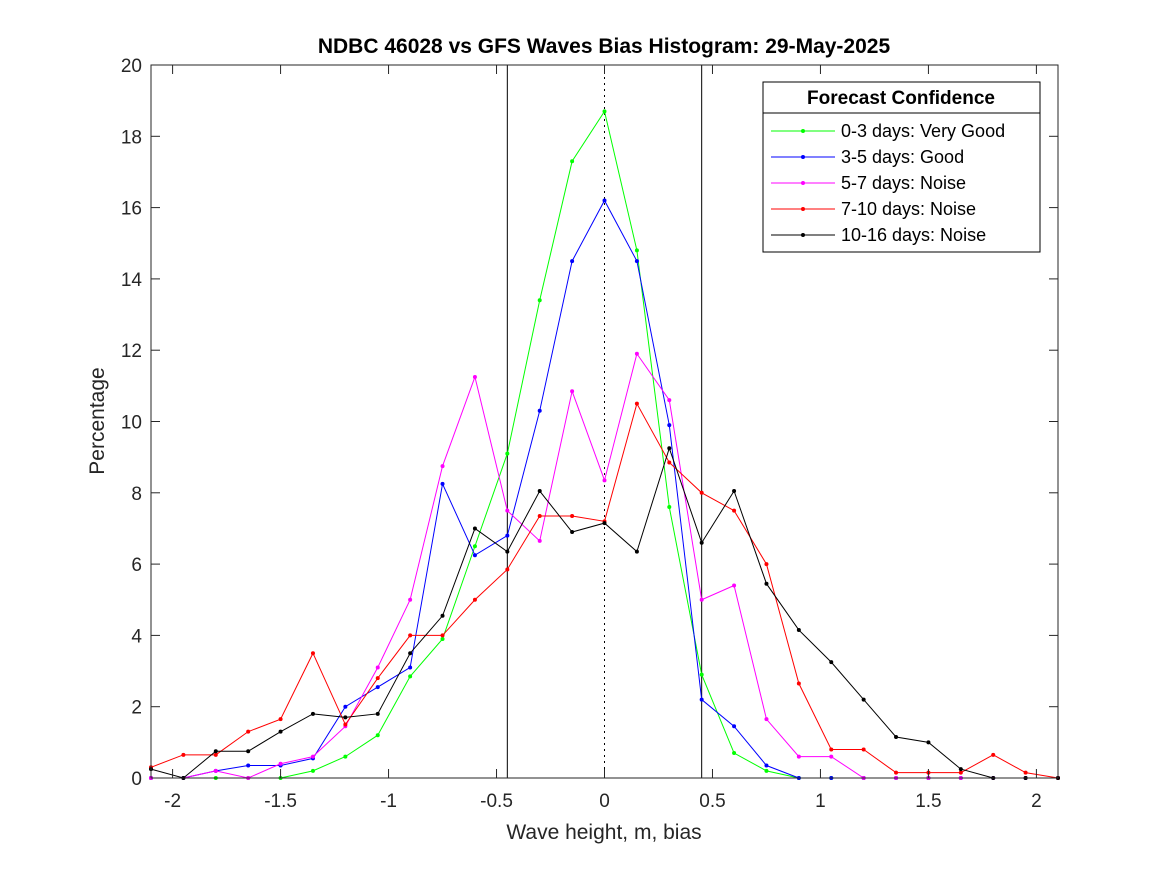  Describe the element at coordinates (136, 494) in the screenshot. I see `y-tick-label: 8` at that location.